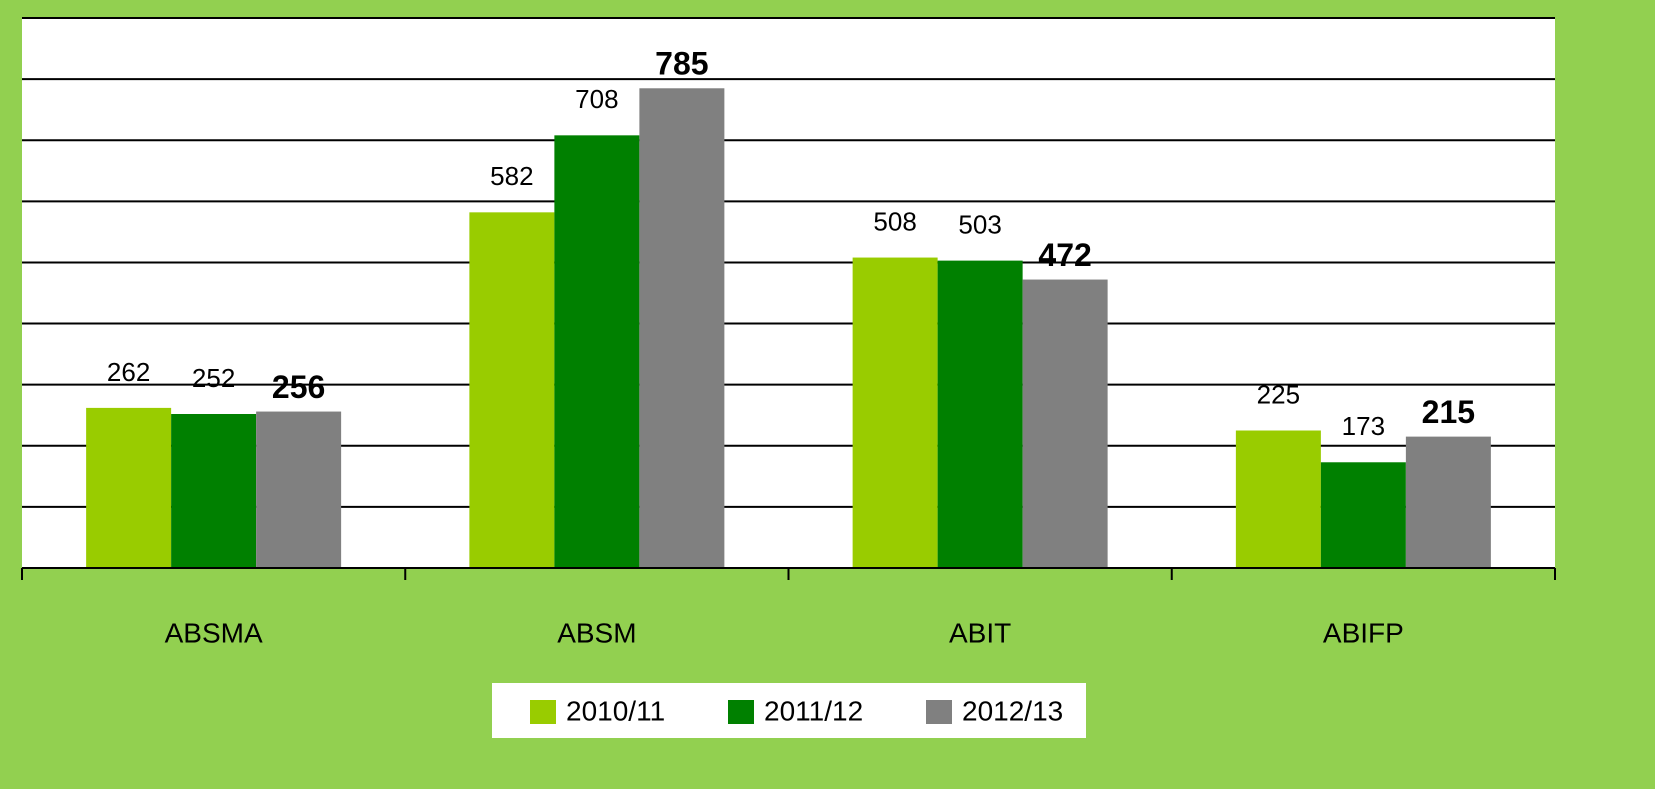 This screenshot has width=1655, height=789. Describe the element at coordinates (1012, 710) in the screenshot. I see `legend-label: 2012/13` at that location.